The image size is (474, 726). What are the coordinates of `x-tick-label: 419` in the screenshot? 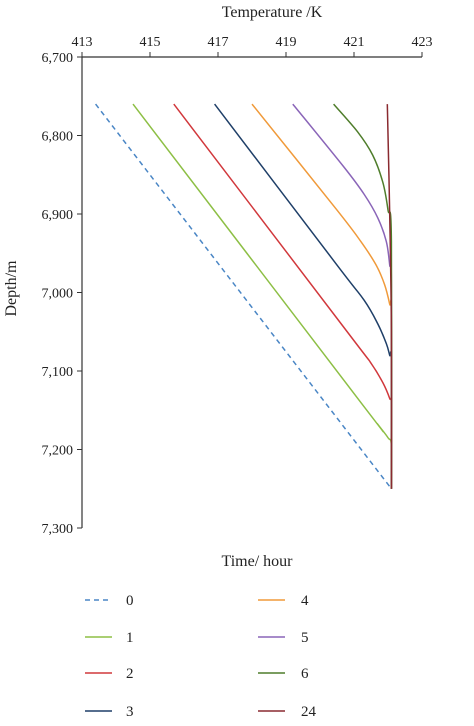 It's located at (286, 42).